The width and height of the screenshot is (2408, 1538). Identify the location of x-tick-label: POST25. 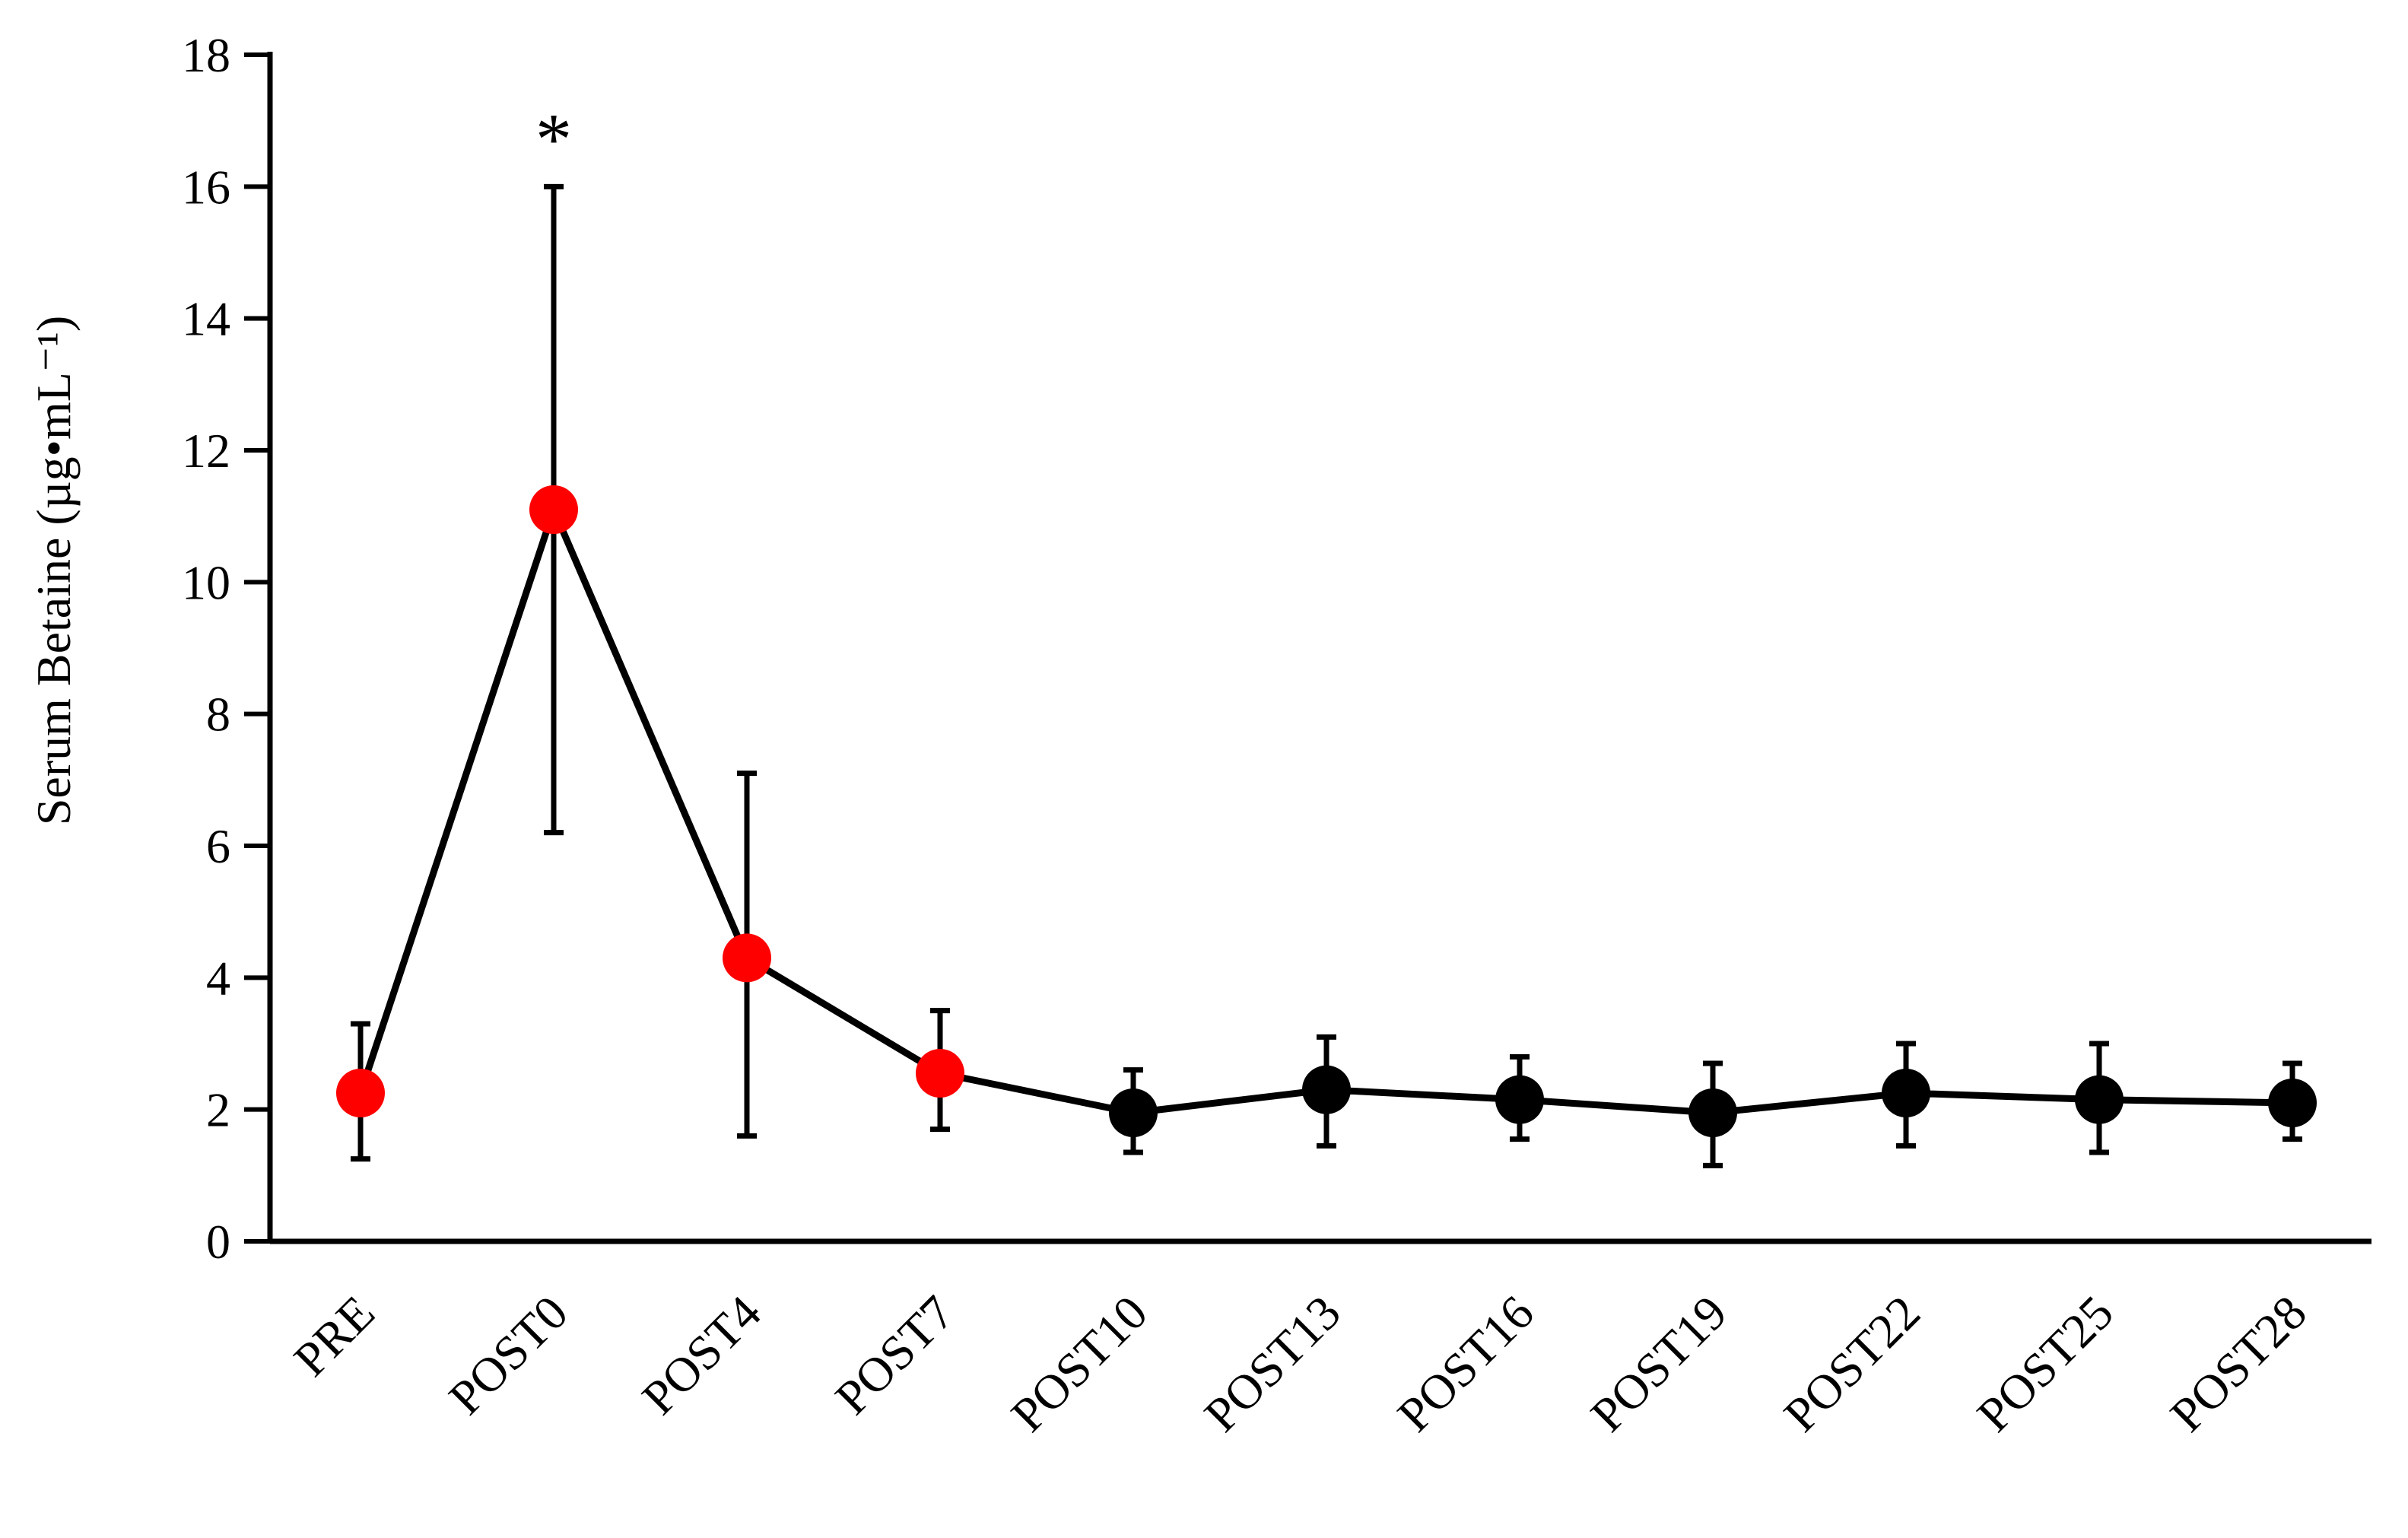
(2045, 1363).